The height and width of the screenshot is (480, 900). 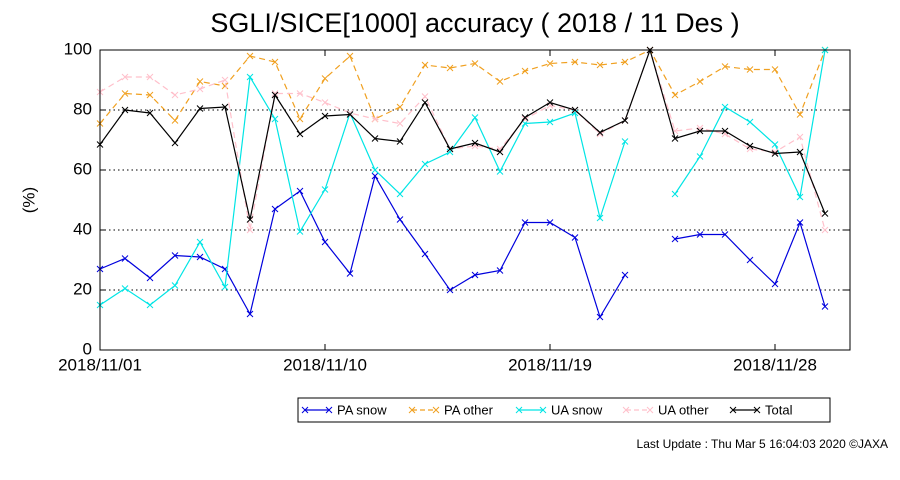 What do you see at coordinates (82, 228) in the screenshot?
I see `y-tick-label: 40` at bounding box center [82, 228].